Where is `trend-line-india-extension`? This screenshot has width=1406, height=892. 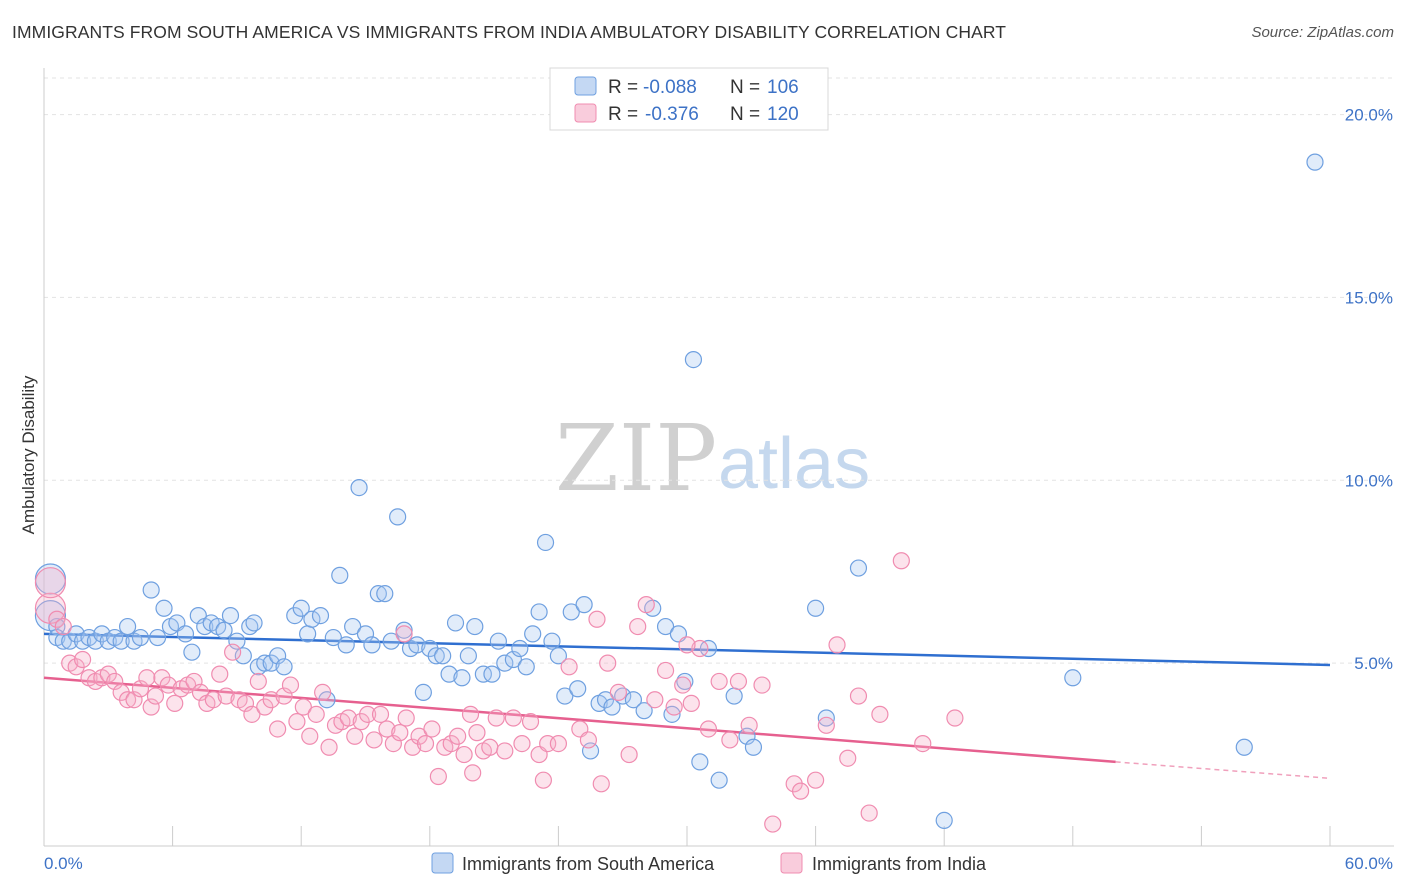
trend-line-india-extension is located at coordinates (1223, 770).